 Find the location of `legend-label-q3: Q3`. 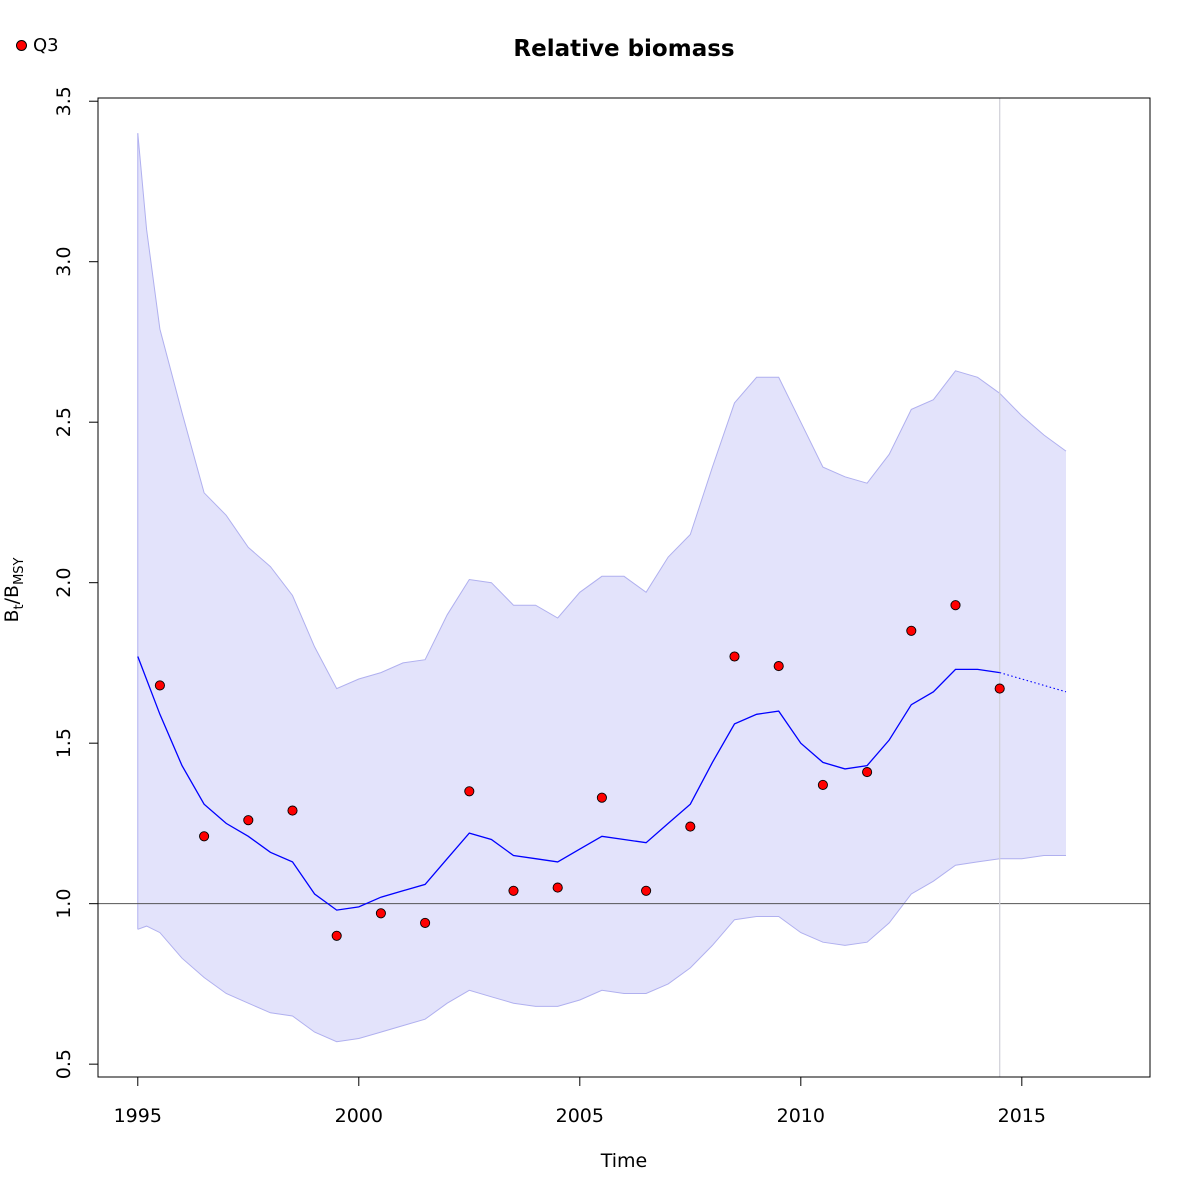

legend-label-q3: Q3 is located at coordinates (46, 45).